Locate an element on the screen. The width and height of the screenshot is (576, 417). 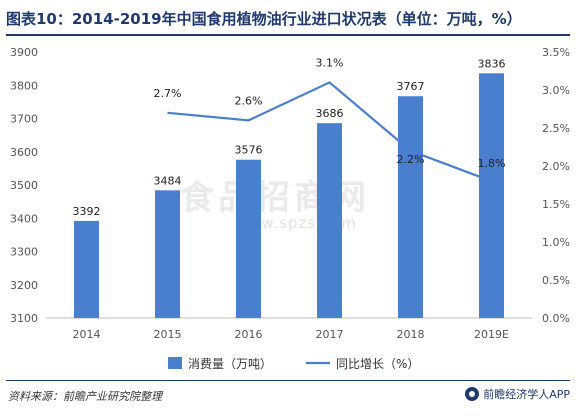
legend-bar-label: 消费量（万吨） is located at coordinates (230, 364).